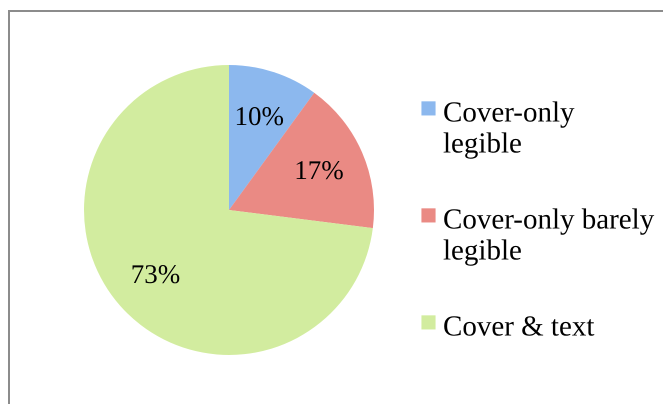  What do you see at coordinates (259, 115) in the screenshot?
I see `data-label: 10%` at bounding box center [259, 115].